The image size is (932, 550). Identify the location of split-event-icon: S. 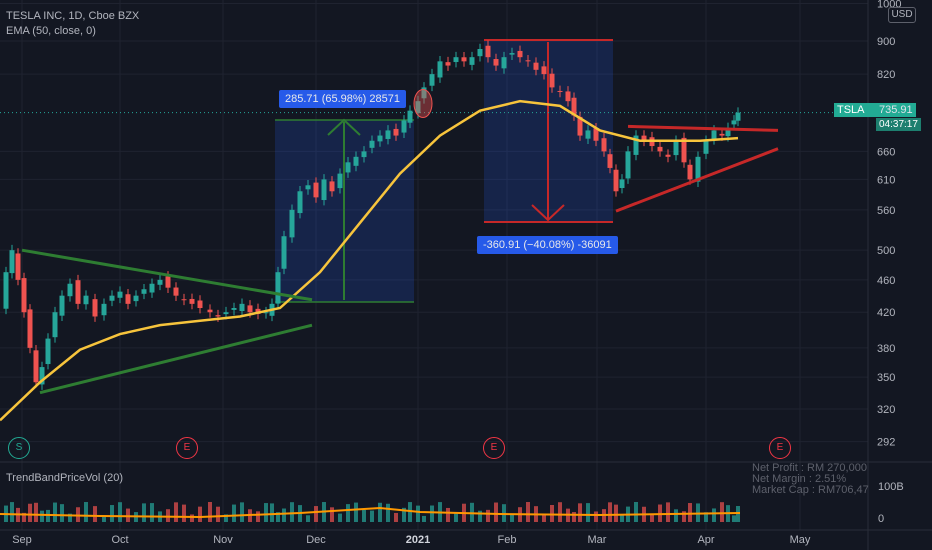
(19, 448).